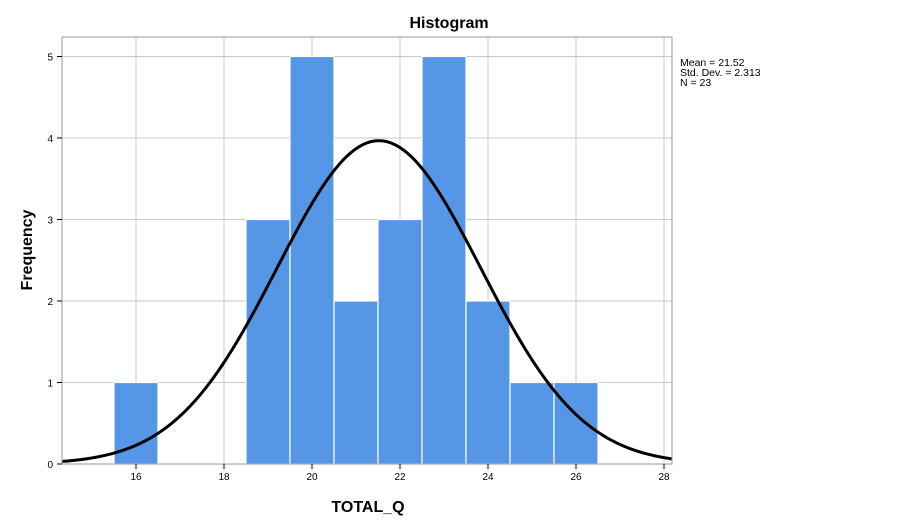 This screenshot has height=529, width=899. Describe the element at coordinates (50, 302) in the screenshot. I see `y-tick-label-2: 2` at that location.